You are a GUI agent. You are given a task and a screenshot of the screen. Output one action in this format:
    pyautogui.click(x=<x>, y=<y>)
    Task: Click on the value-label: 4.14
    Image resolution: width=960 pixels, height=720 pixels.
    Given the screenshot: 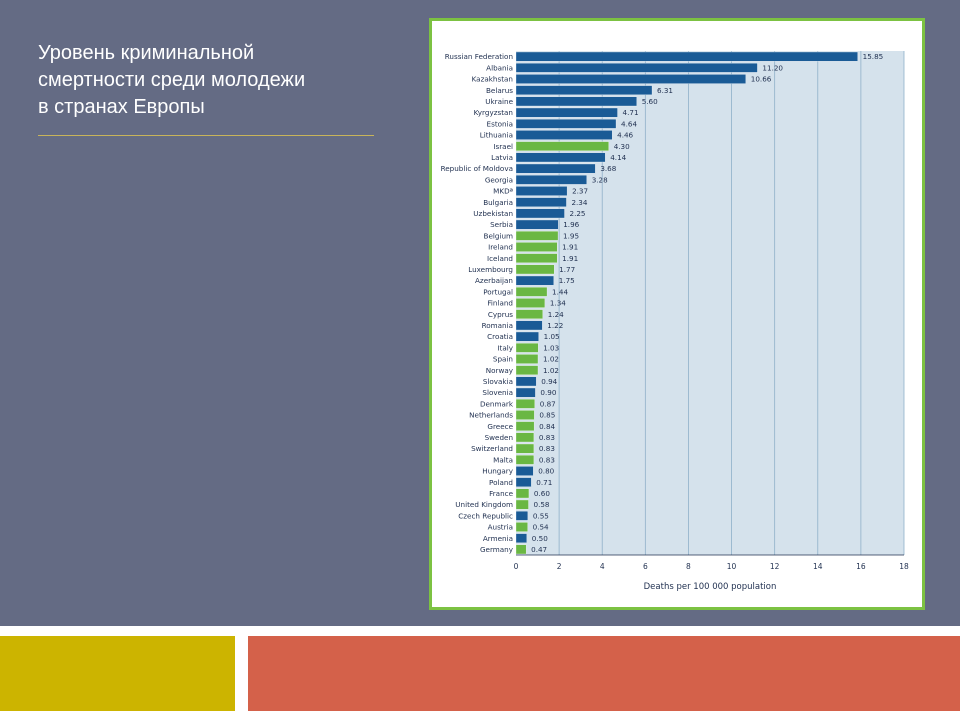 What is the action you would take?
    pyautogui.click(x=618, y=157)
    